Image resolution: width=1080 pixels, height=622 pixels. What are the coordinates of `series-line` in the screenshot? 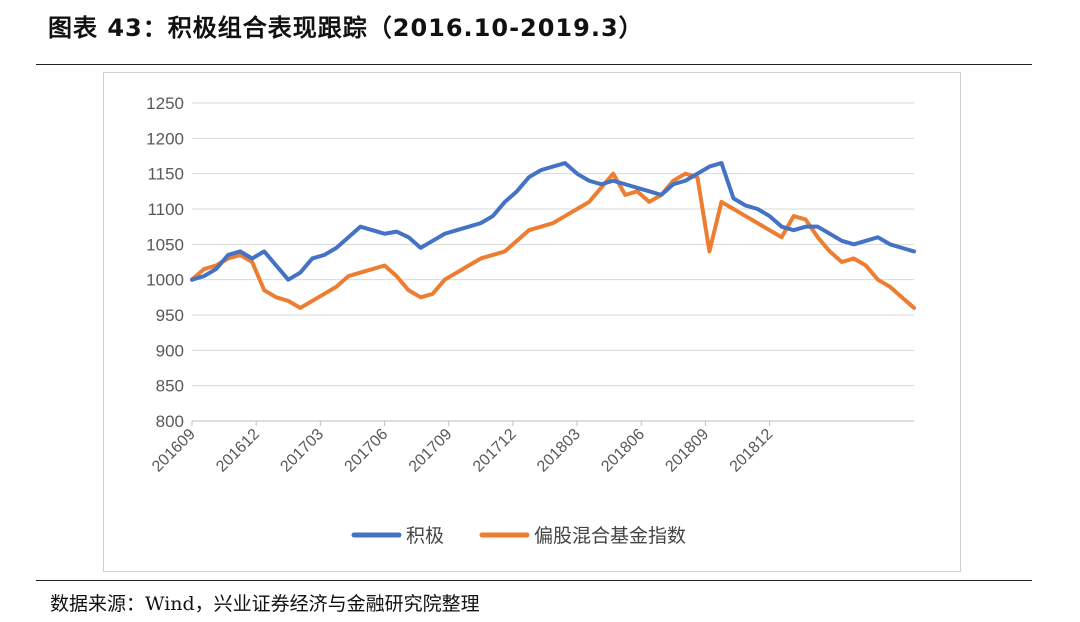 It's located at (553, 221).